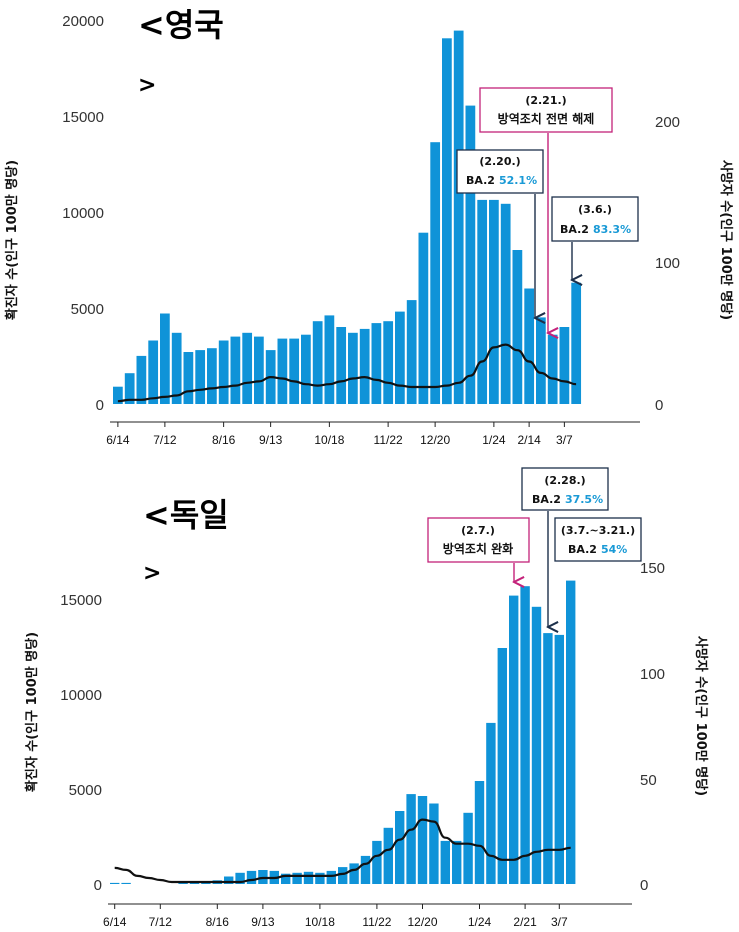  Describe the element at coordinates (499, 161) in the screenshot. I see `uk-variant-date-1: (2.20.)` at that location.